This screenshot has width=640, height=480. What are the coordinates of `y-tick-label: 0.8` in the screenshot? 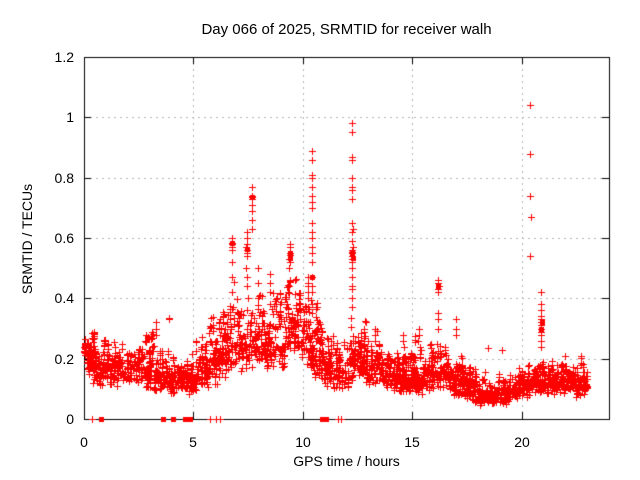 It's located at (64, 178).